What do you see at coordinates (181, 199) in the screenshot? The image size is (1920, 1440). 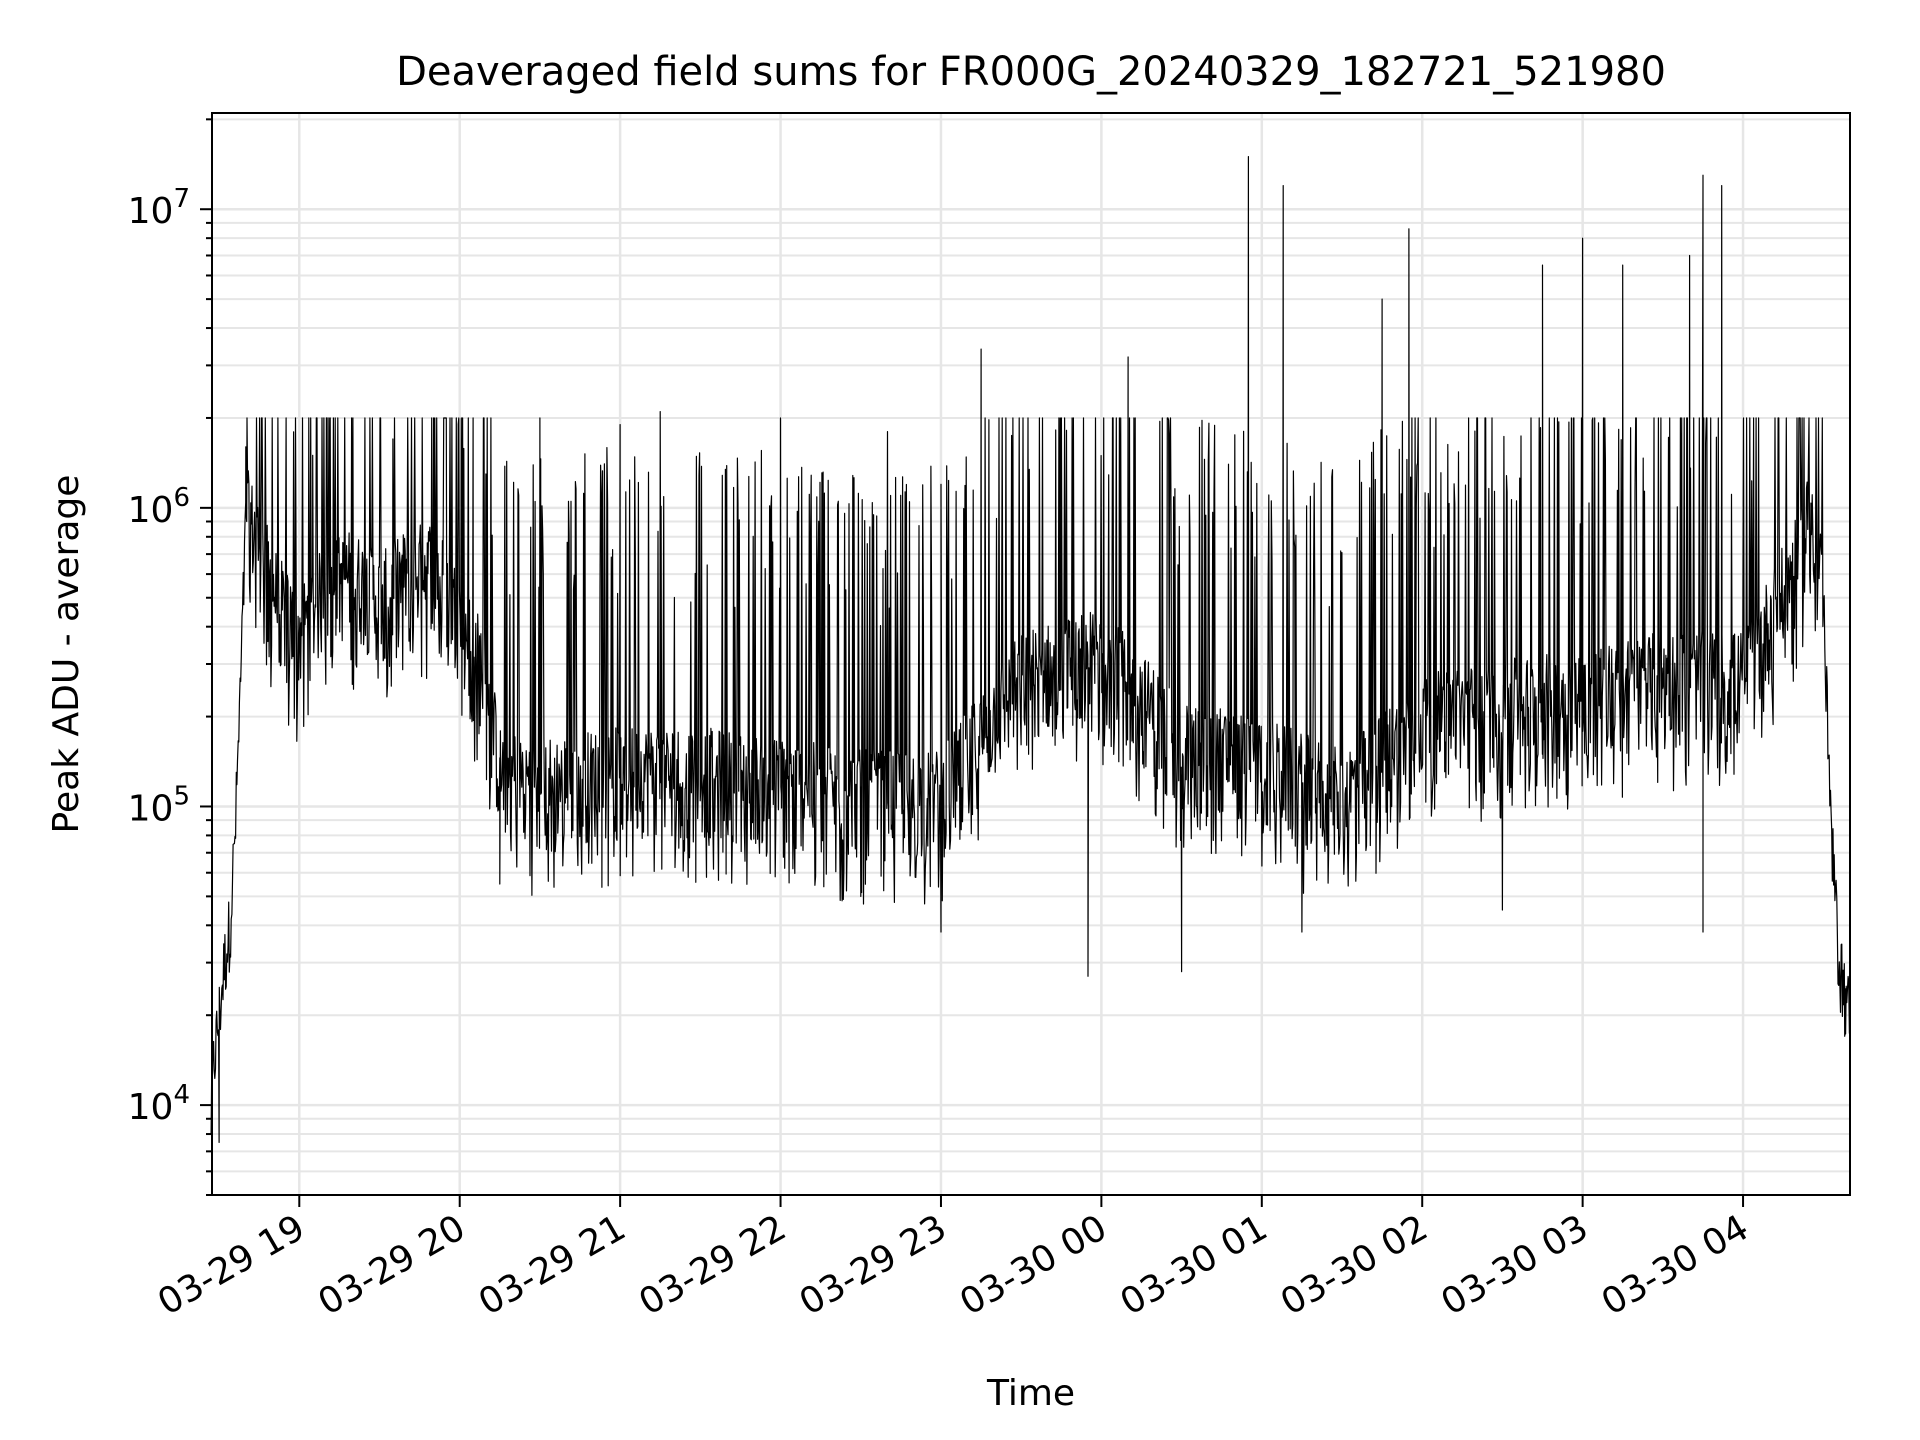 I see `y-tick-label-exponent: 7` at bounding box center [181, 199].